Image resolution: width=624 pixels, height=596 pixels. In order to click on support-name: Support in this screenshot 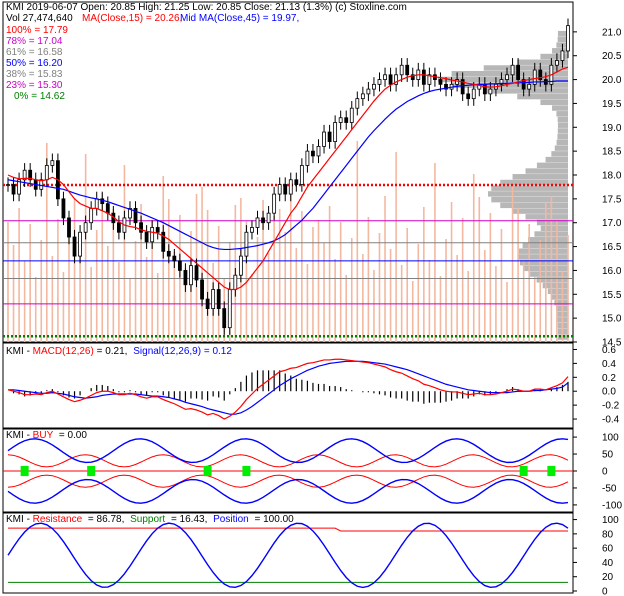, I will do `click(147, 519)`.